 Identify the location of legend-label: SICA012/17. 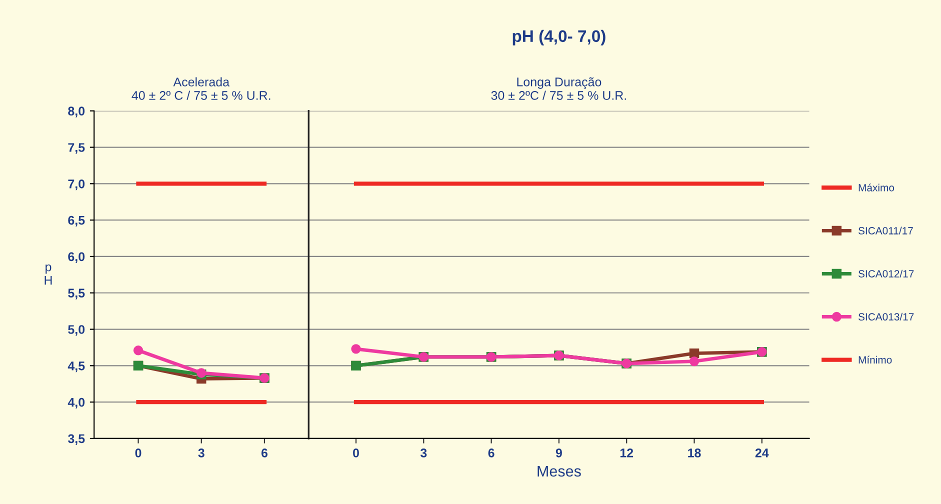
(886, 274).